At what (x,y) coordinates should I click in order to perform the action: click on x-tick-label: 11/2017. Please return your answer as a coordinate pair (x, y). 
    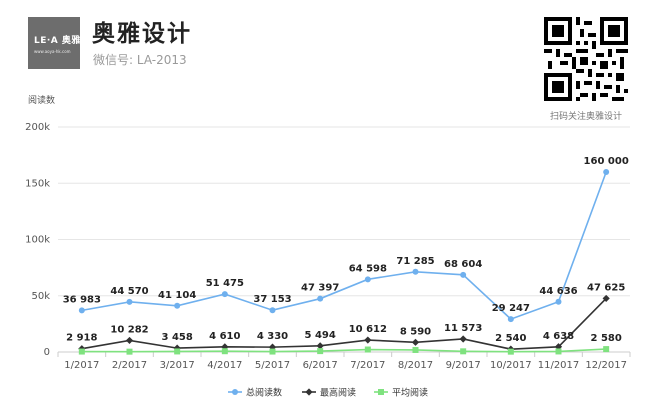
    Looking at the image, I should click on (559, 365).